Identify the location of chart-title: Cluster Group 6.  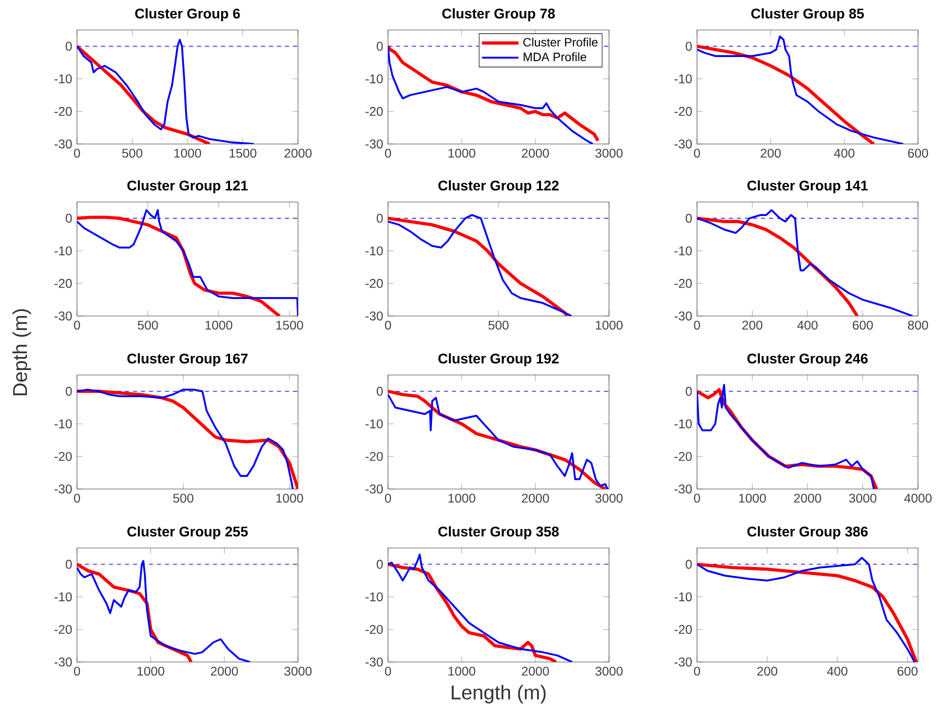
(187, 15).